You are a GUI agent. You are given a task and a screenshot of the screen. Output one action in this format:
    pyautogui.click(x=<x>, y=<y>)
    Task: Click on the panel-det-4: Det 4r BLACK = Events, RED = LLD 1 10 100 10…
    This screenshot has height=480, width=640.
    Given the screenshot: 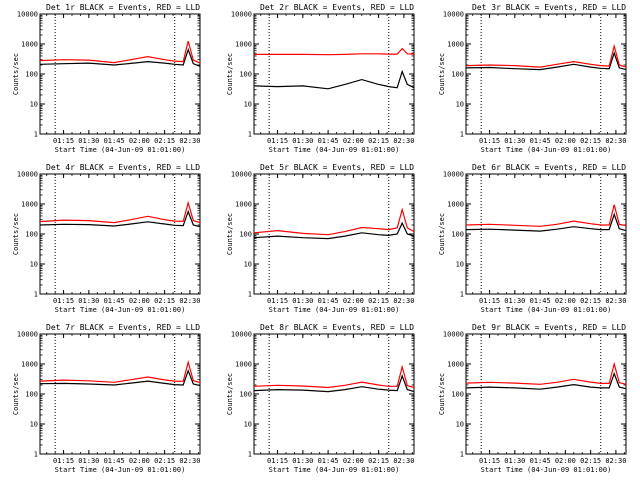 What is the action you would take?
    pyautogui.click(x=106, y=238)
    